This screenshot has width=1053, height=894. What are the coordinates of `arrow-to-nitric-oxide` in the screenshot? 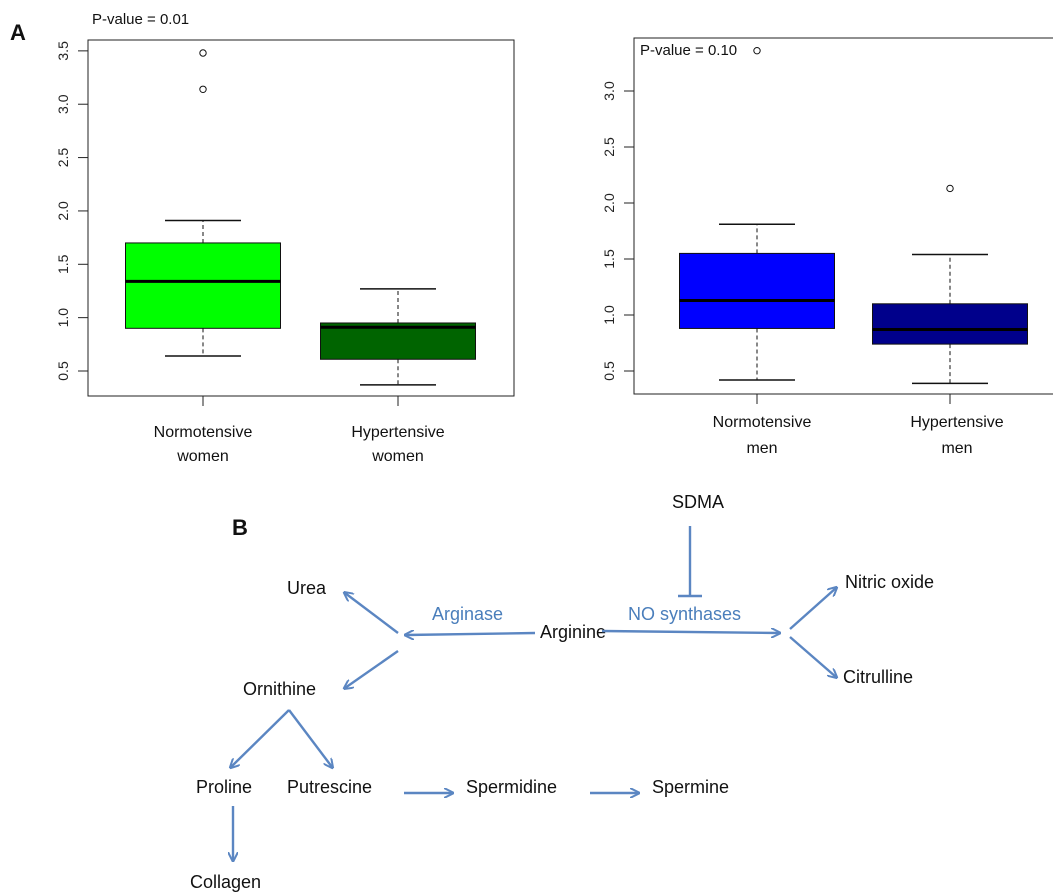 It's located at (812, 609).